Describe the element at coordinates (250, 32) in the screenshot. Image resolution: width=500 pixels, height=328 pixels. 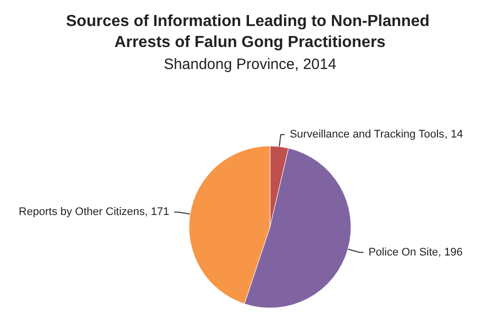
I see `chart-title: Sources of Information Leading to Non-Planned Arrests of Falun Gong Practitioners` at that location.